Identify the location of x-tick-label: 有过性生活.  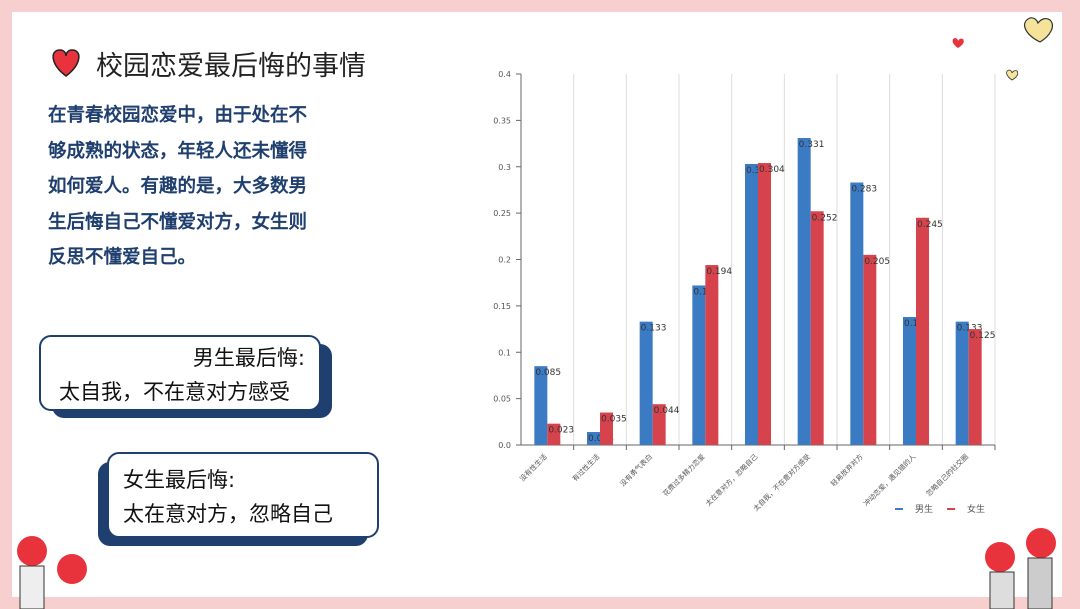
(585, 467).